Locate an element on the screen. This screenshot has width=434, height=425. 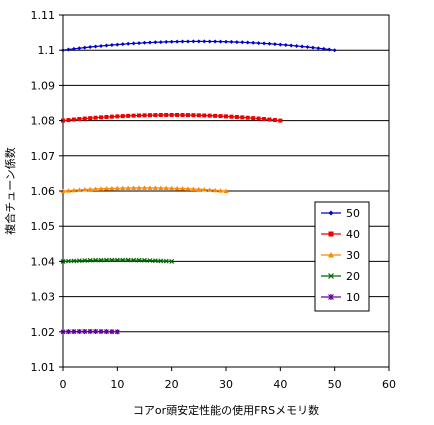
legend-label: 30 is located at coordinates (353, 255).